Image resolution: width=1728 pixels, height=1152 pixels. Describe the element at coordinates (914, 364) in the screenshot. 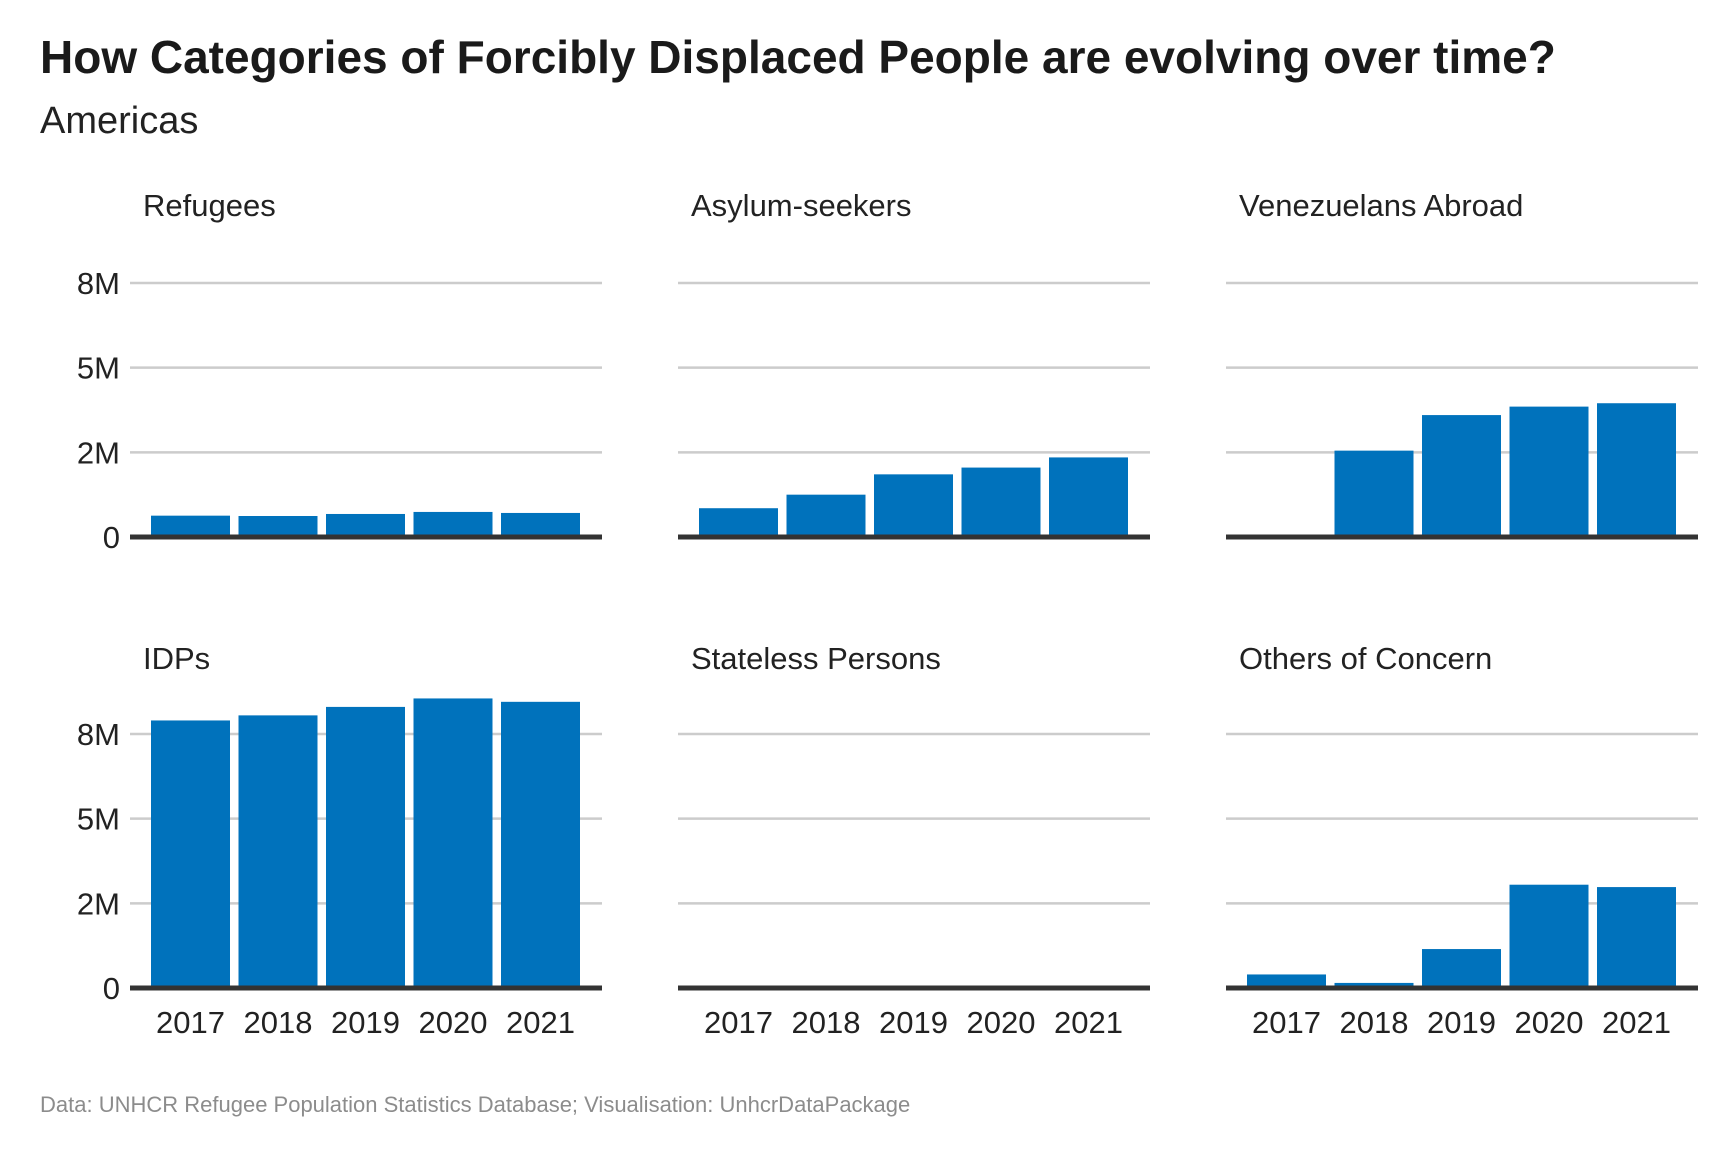

I see `panel-asylum-seekers: Asylum-seekers` at that location.